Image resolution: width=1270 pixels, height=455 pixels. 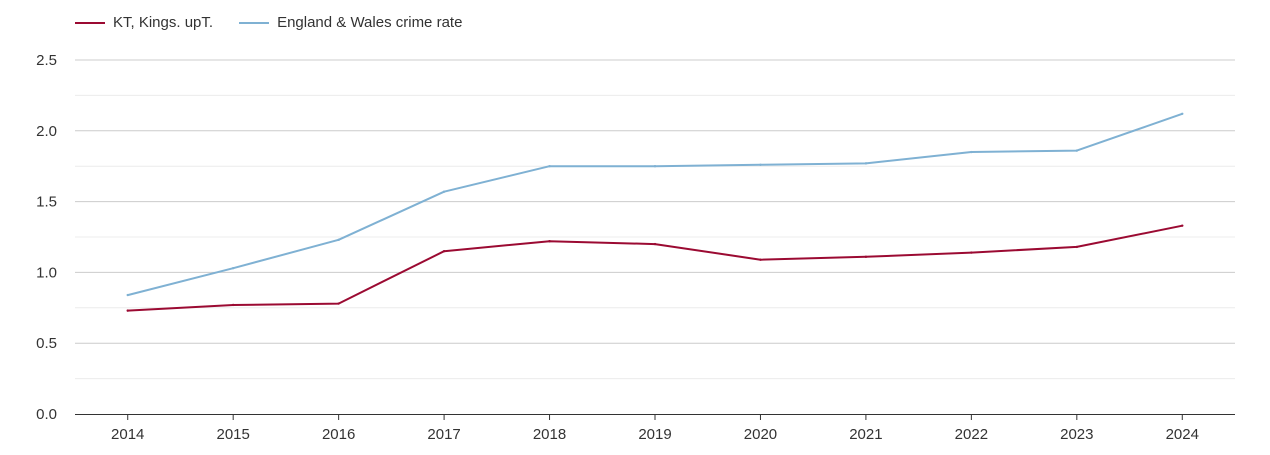 I want to click on y-tick-label: 0.5, so click(x=46, y=343).